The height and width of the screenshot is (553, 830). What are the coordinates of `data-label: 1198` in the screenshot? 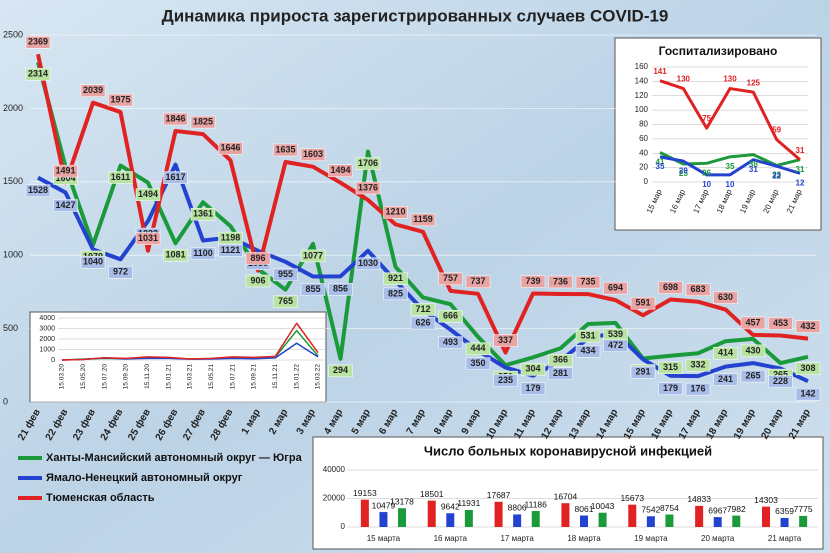 It's located at (231, 238).